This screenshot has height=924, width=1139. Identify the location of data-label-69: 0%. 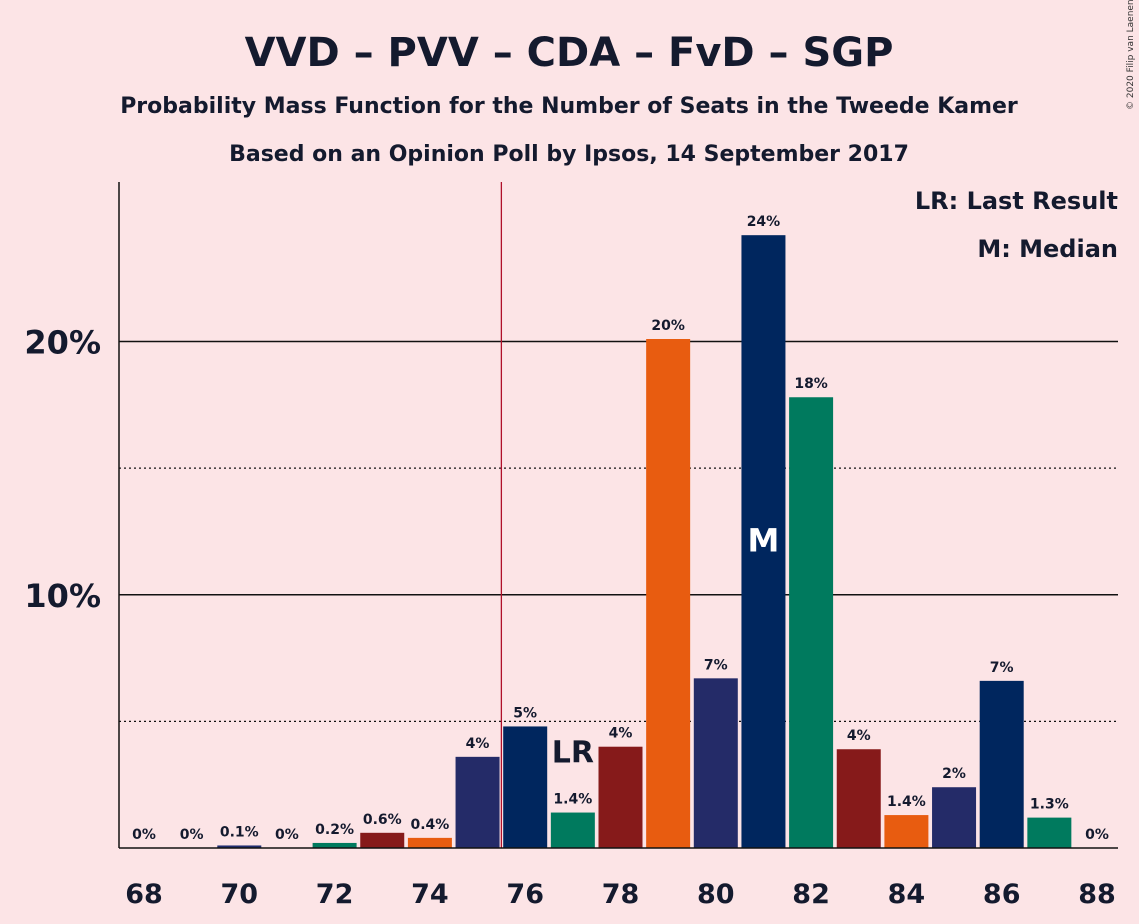
(192, 835).